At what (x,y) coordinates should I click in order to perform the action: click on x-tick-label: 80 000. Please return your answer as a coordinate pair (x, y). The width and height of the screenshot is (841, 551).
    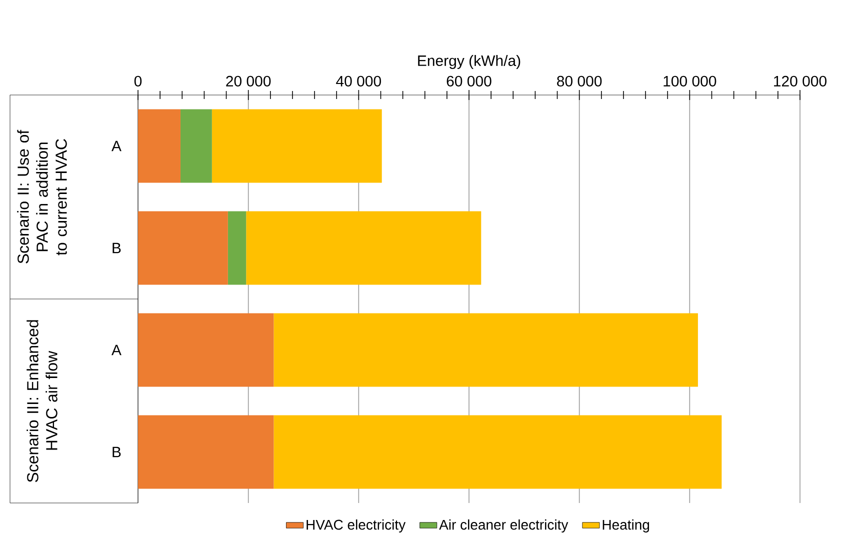
    Looking at the image, I should click on (579, 81).